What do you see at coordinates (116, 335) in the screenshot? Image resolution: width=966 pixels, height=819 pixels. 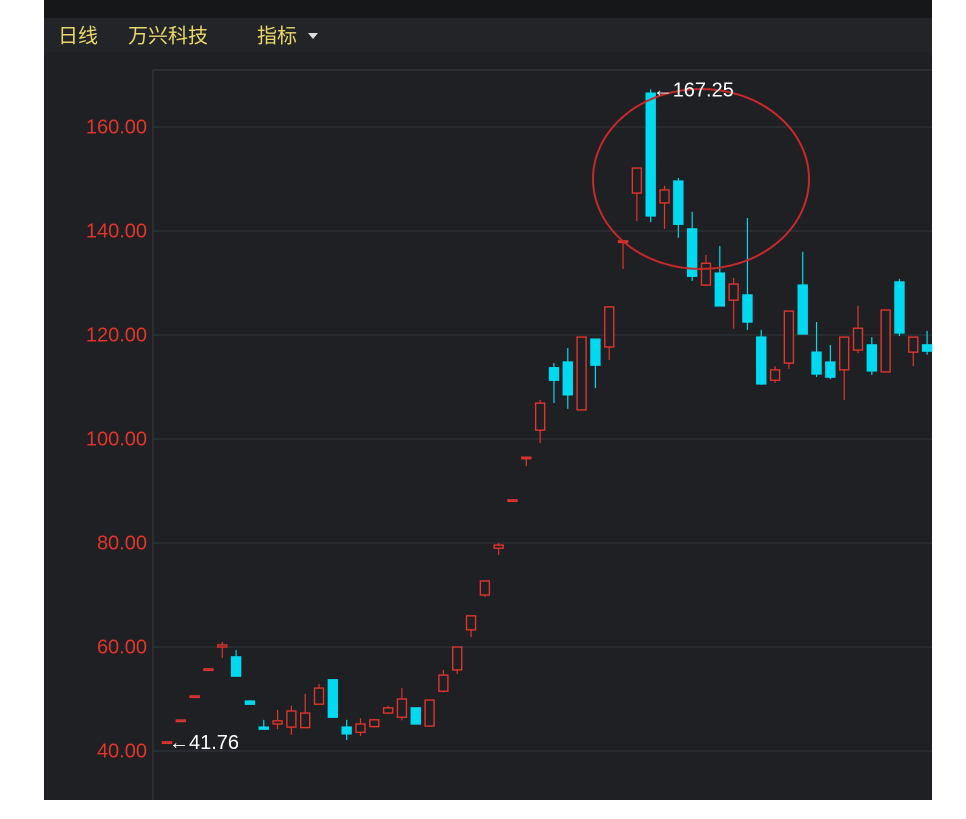 I see `y-tick-label: 120.00` at bounding box center [116, 335].